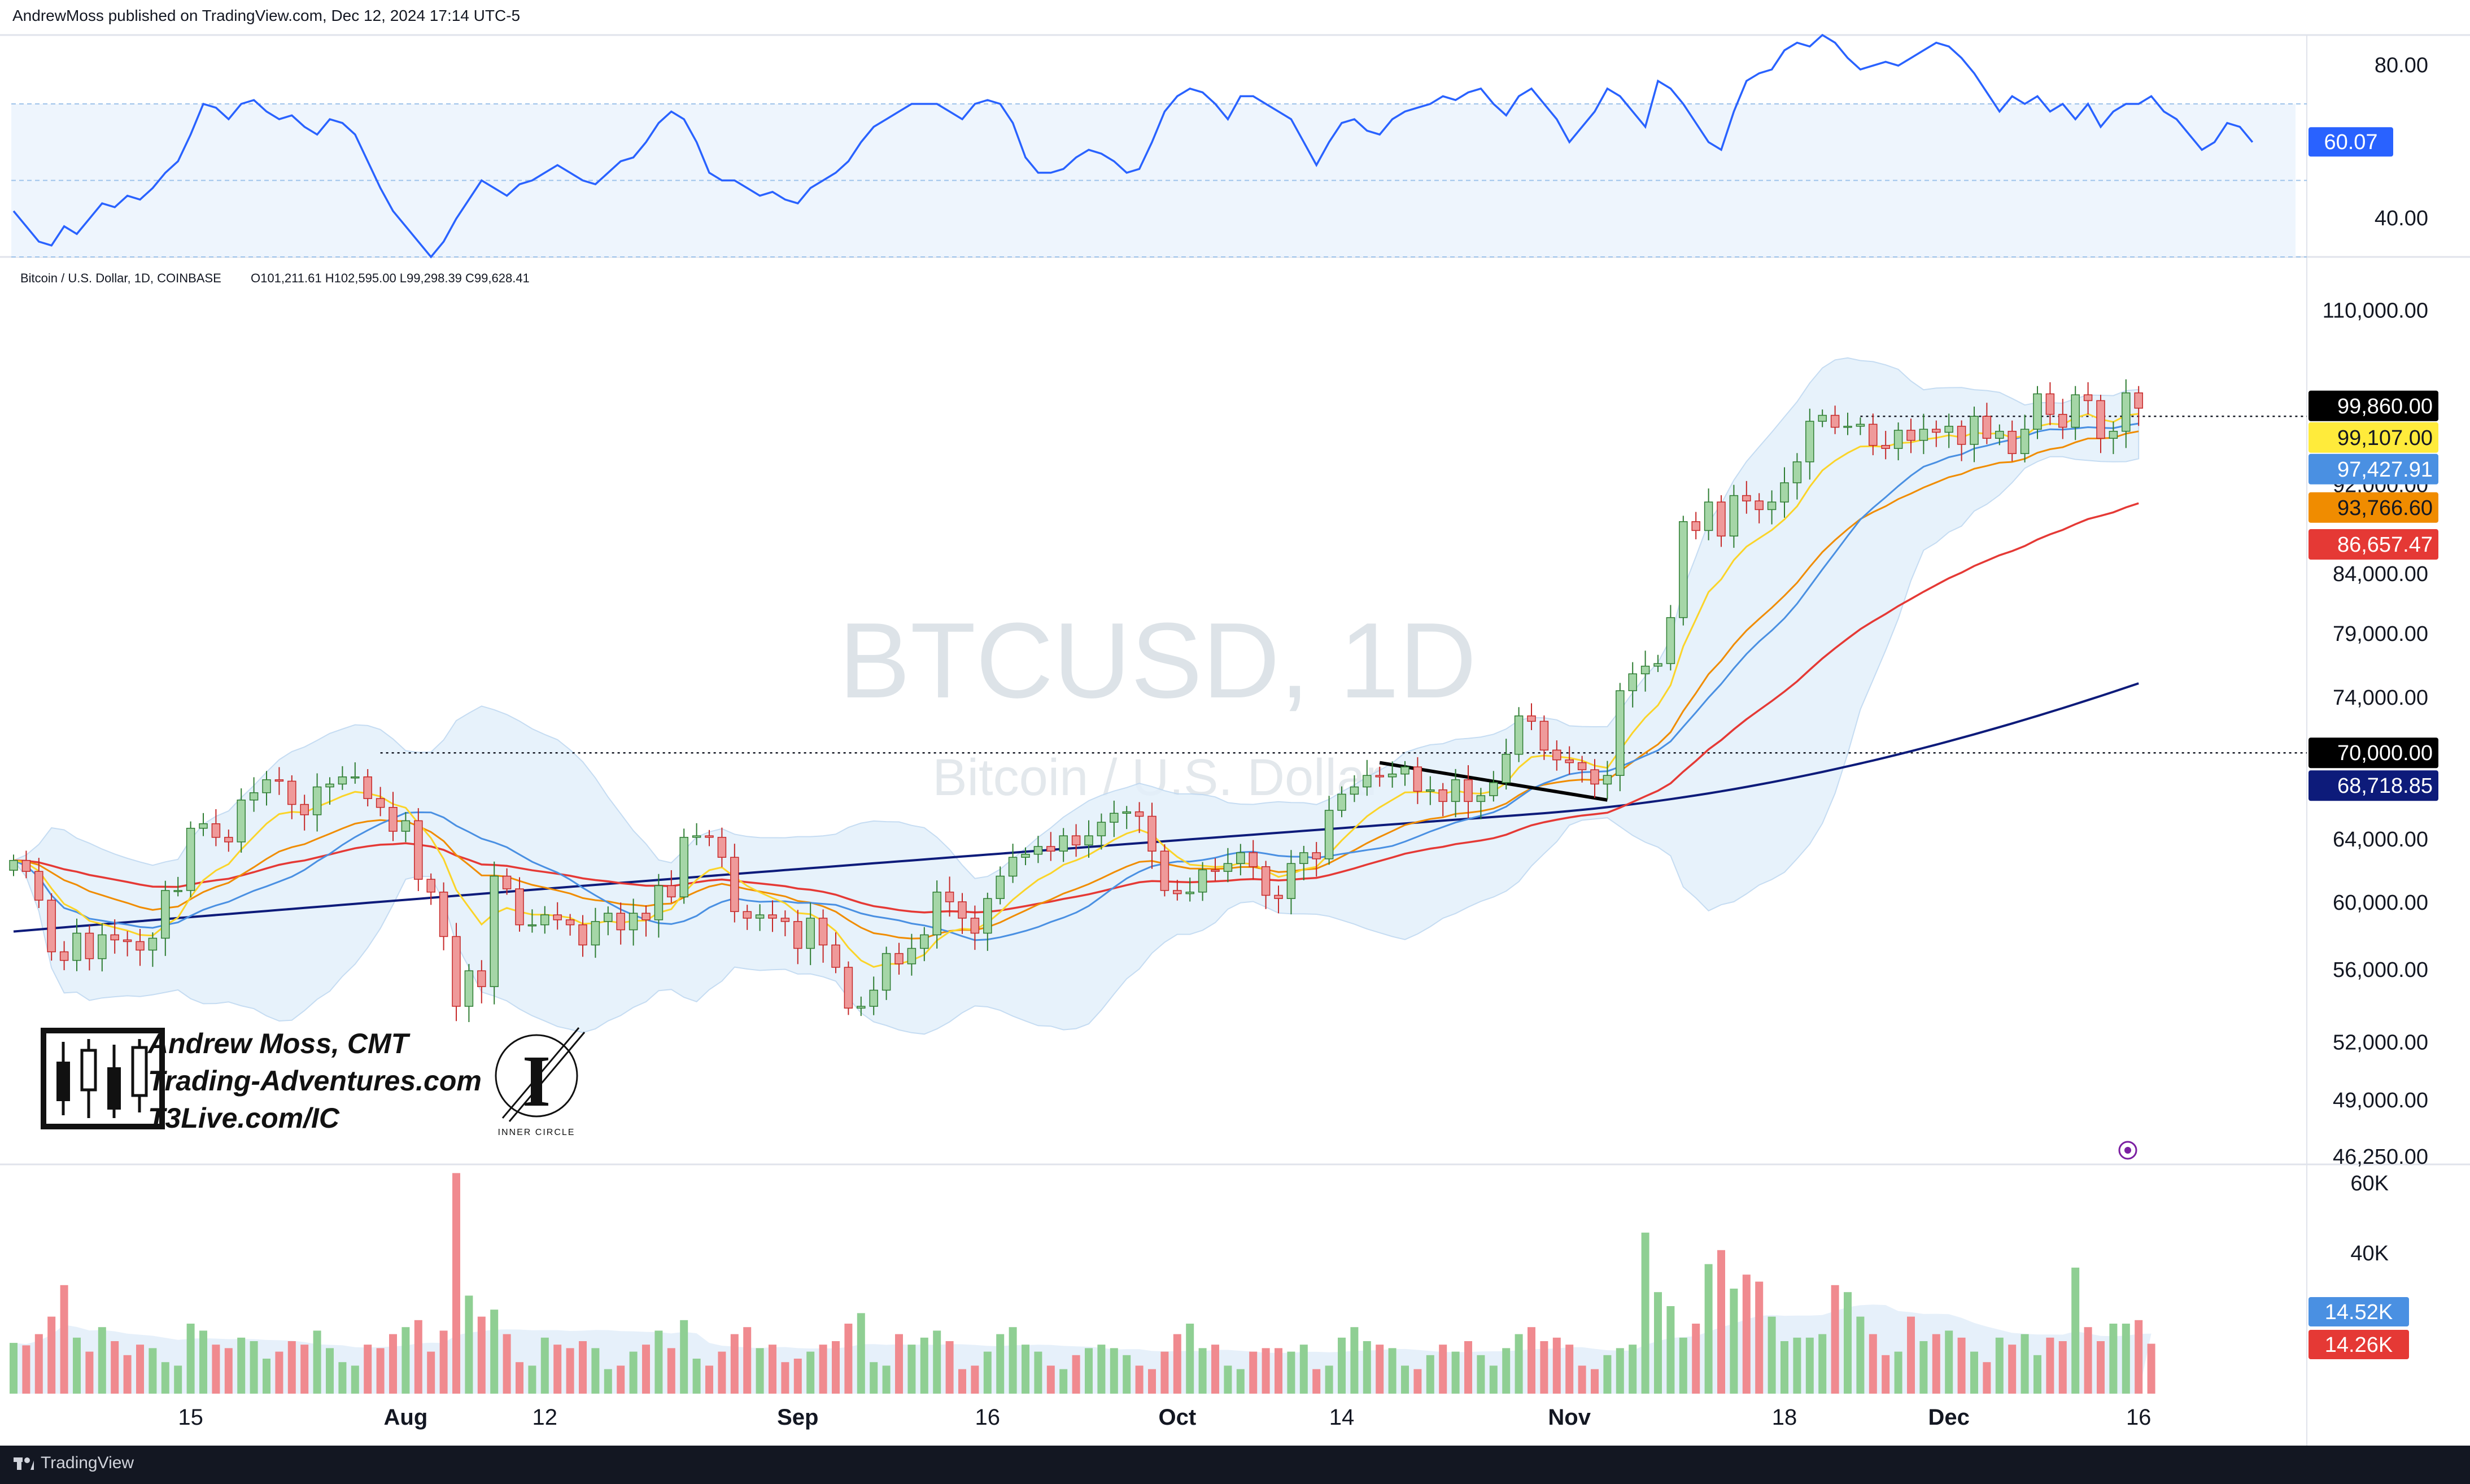  Describe the element at coordinates (74, 1463) in the screenshot. I see `tradingview-logo: TradingView` at that location.